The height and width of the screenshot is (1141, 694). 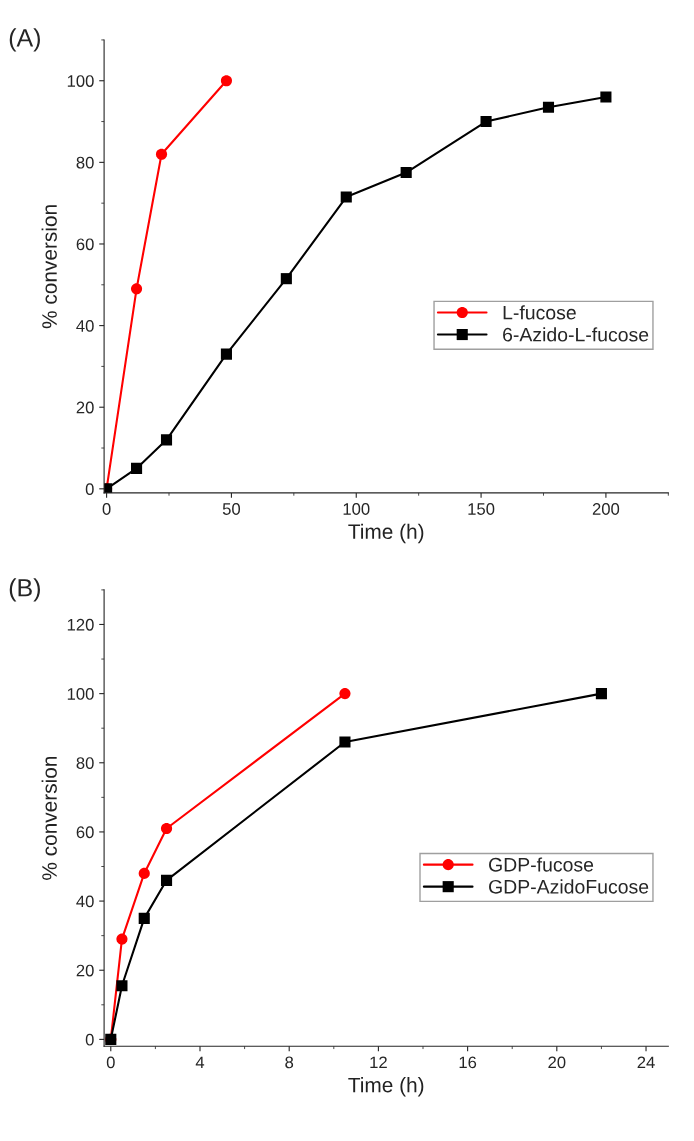 I want to click on x-tick-label: 4, so click(x=200, y=1062).